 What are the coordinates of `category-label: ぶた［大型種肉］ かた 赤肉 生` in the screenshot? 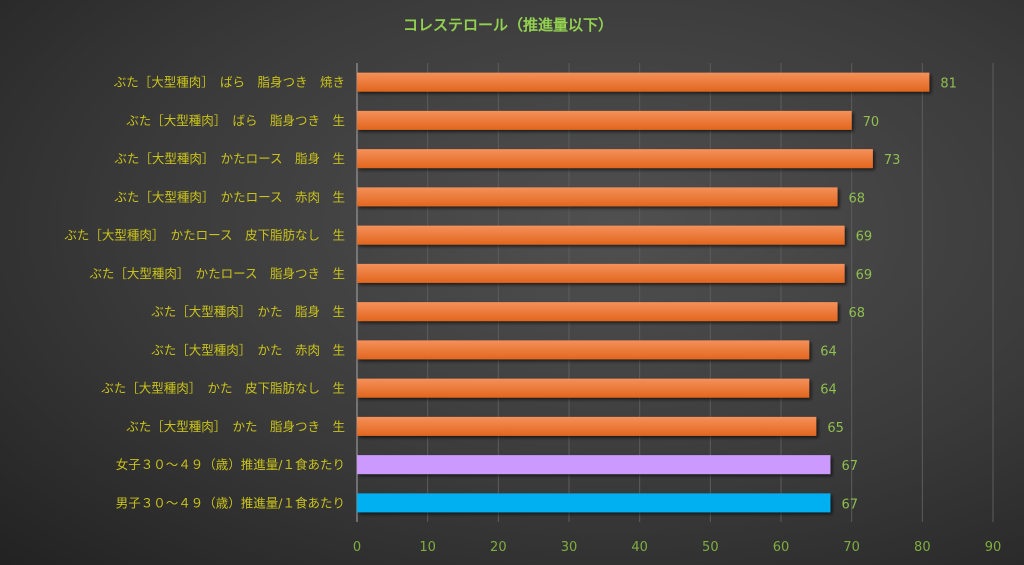 It's located at (248, 349).